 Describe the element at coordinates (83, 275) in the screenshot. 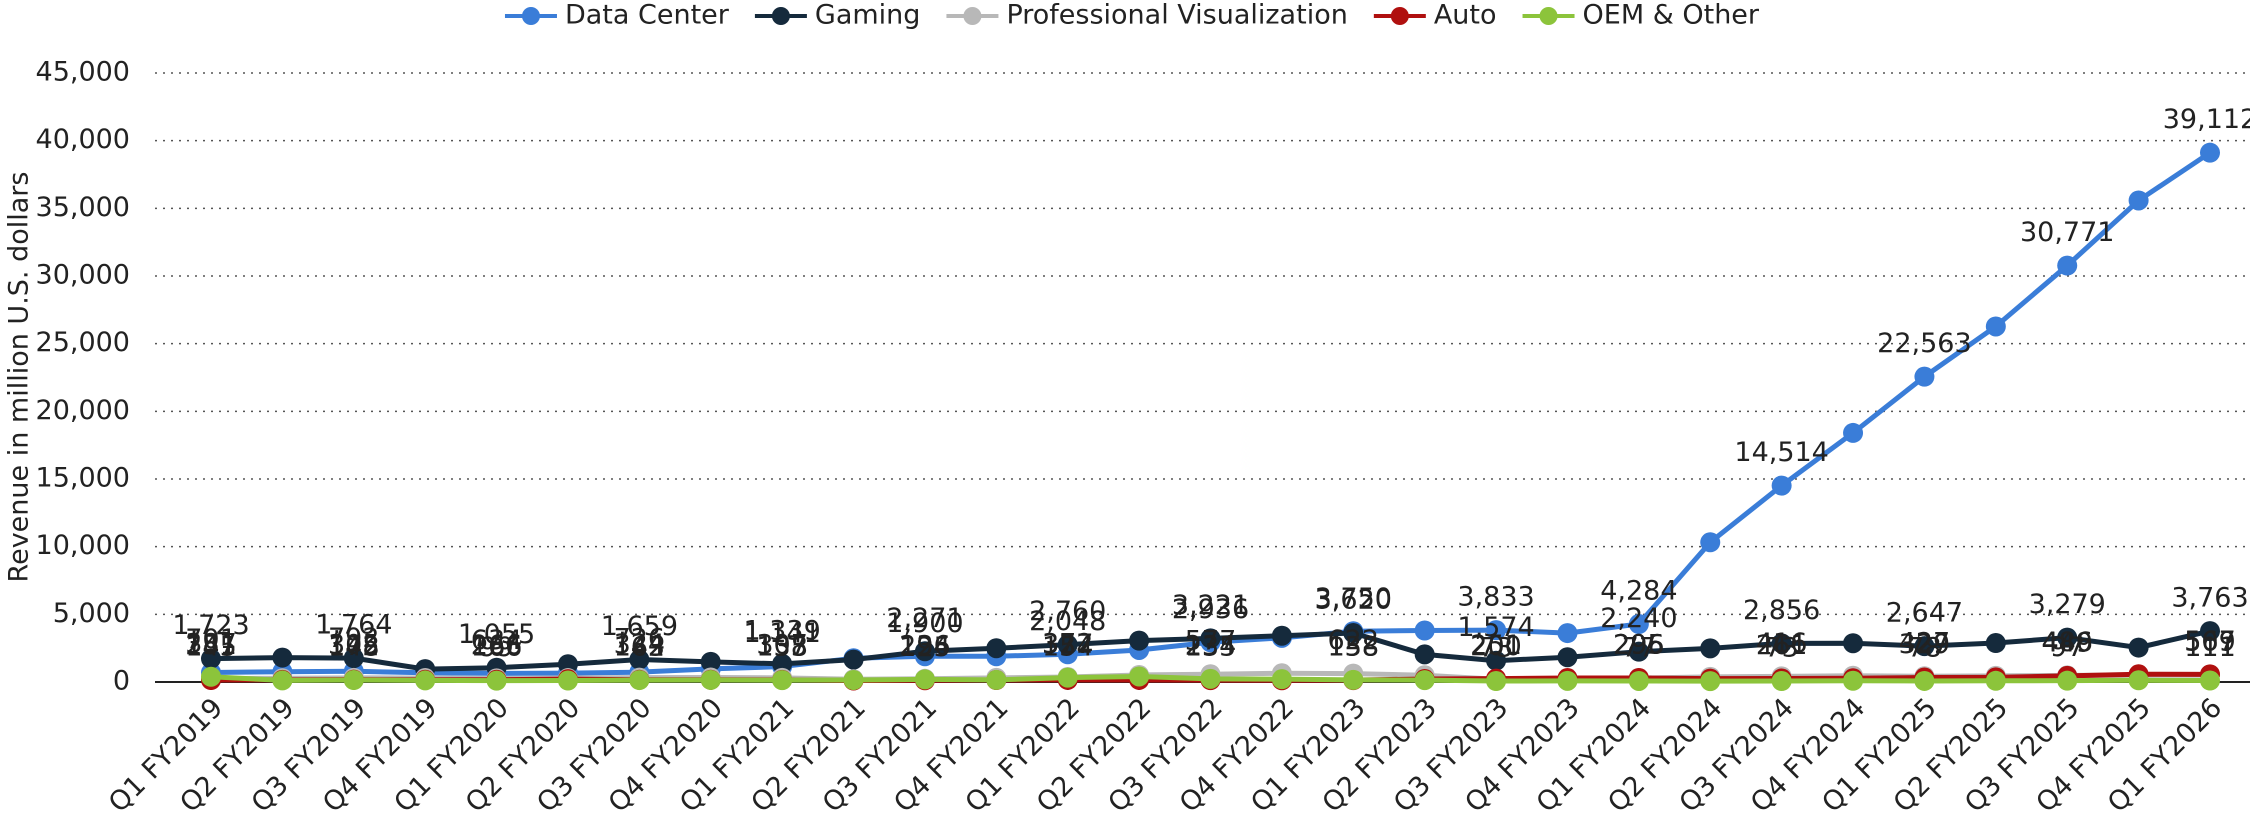

I see `y-tick-label: 30,000` at that location.